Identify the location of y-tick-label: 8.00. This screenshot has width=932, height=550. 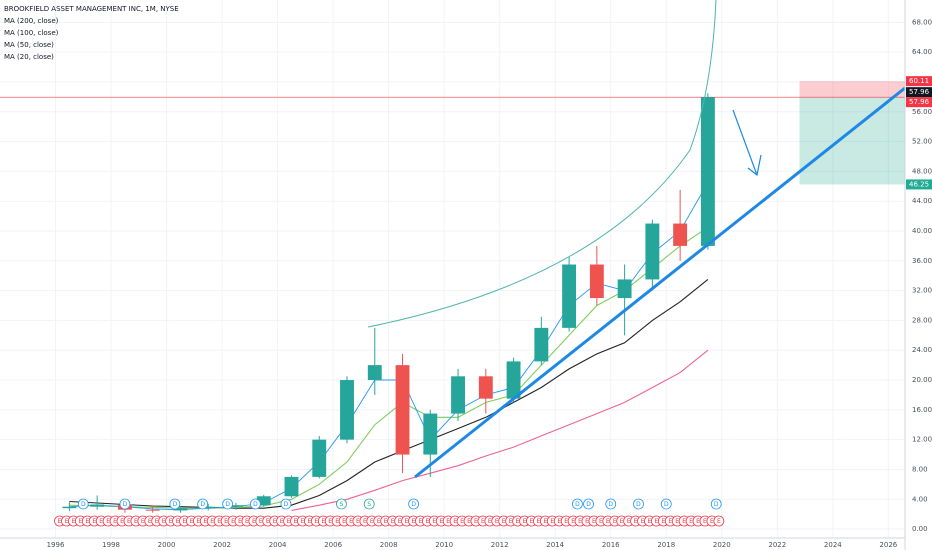
(920, 469).